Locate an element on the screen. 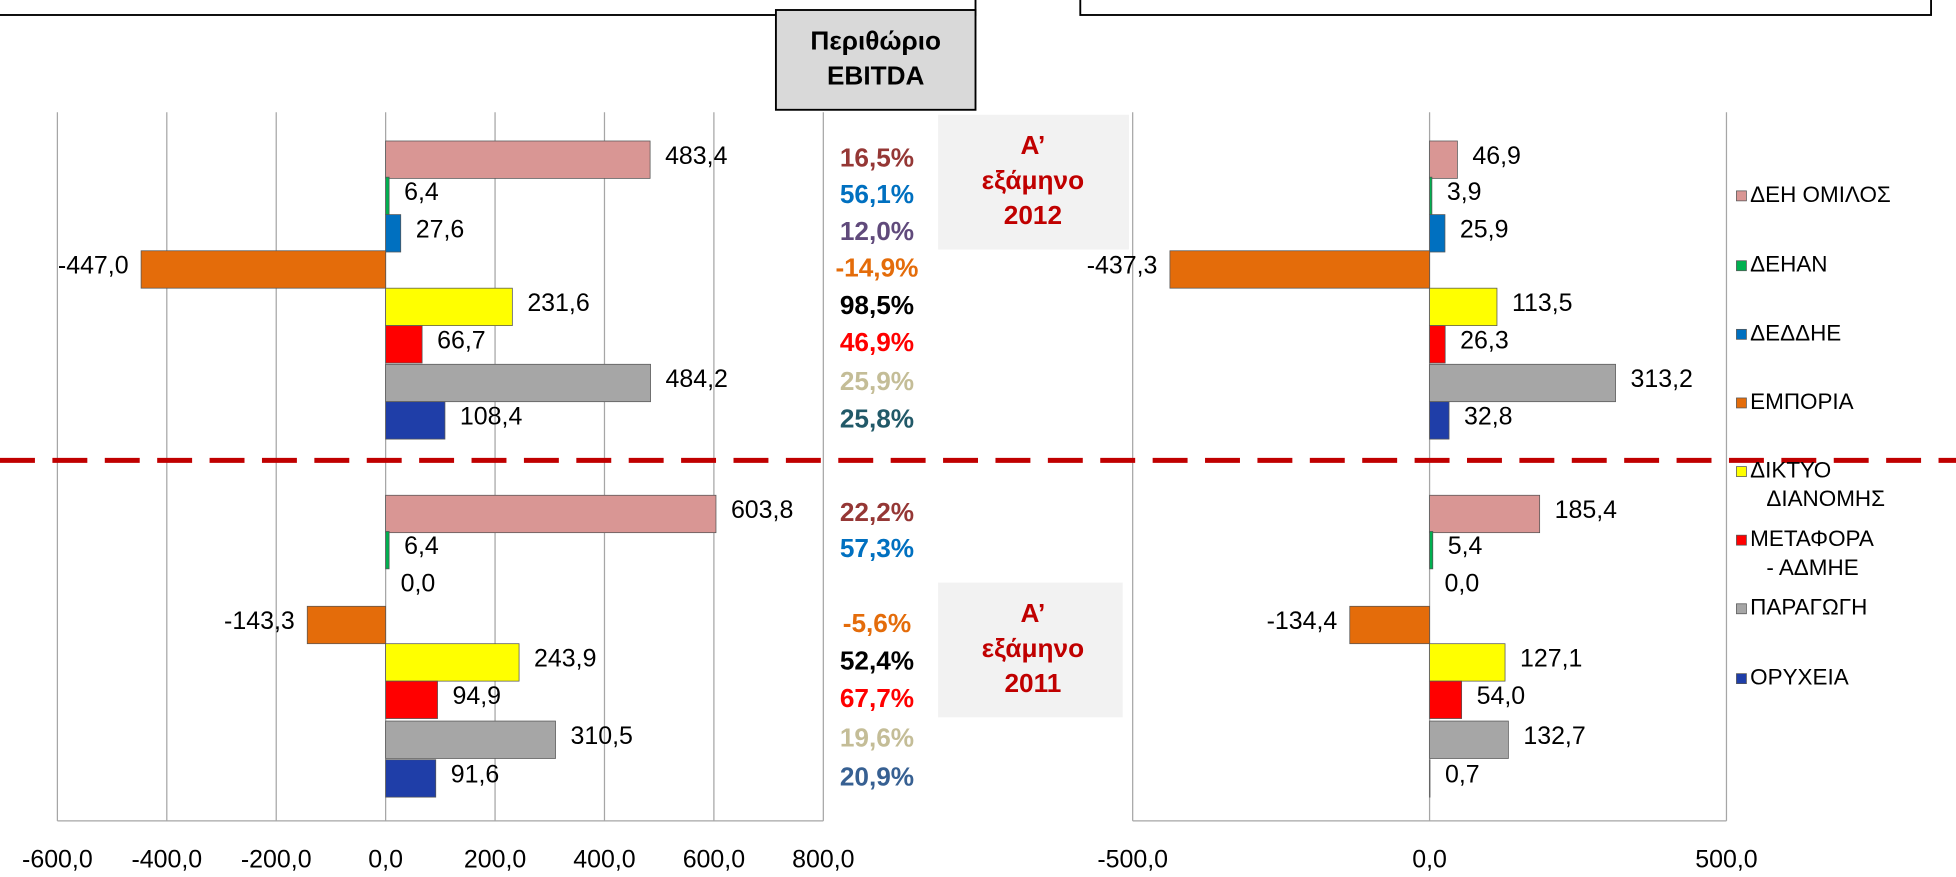  value-label: 113,5 is located at coordinates (1542, 303).